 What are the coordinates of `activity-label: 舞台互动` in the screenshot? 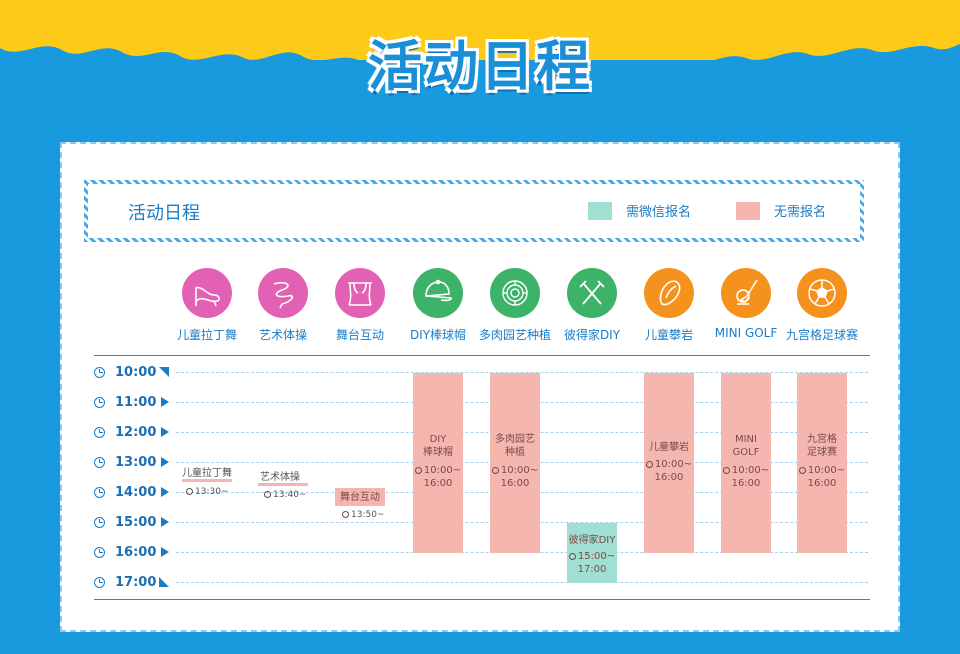 It's located at (359, 335).